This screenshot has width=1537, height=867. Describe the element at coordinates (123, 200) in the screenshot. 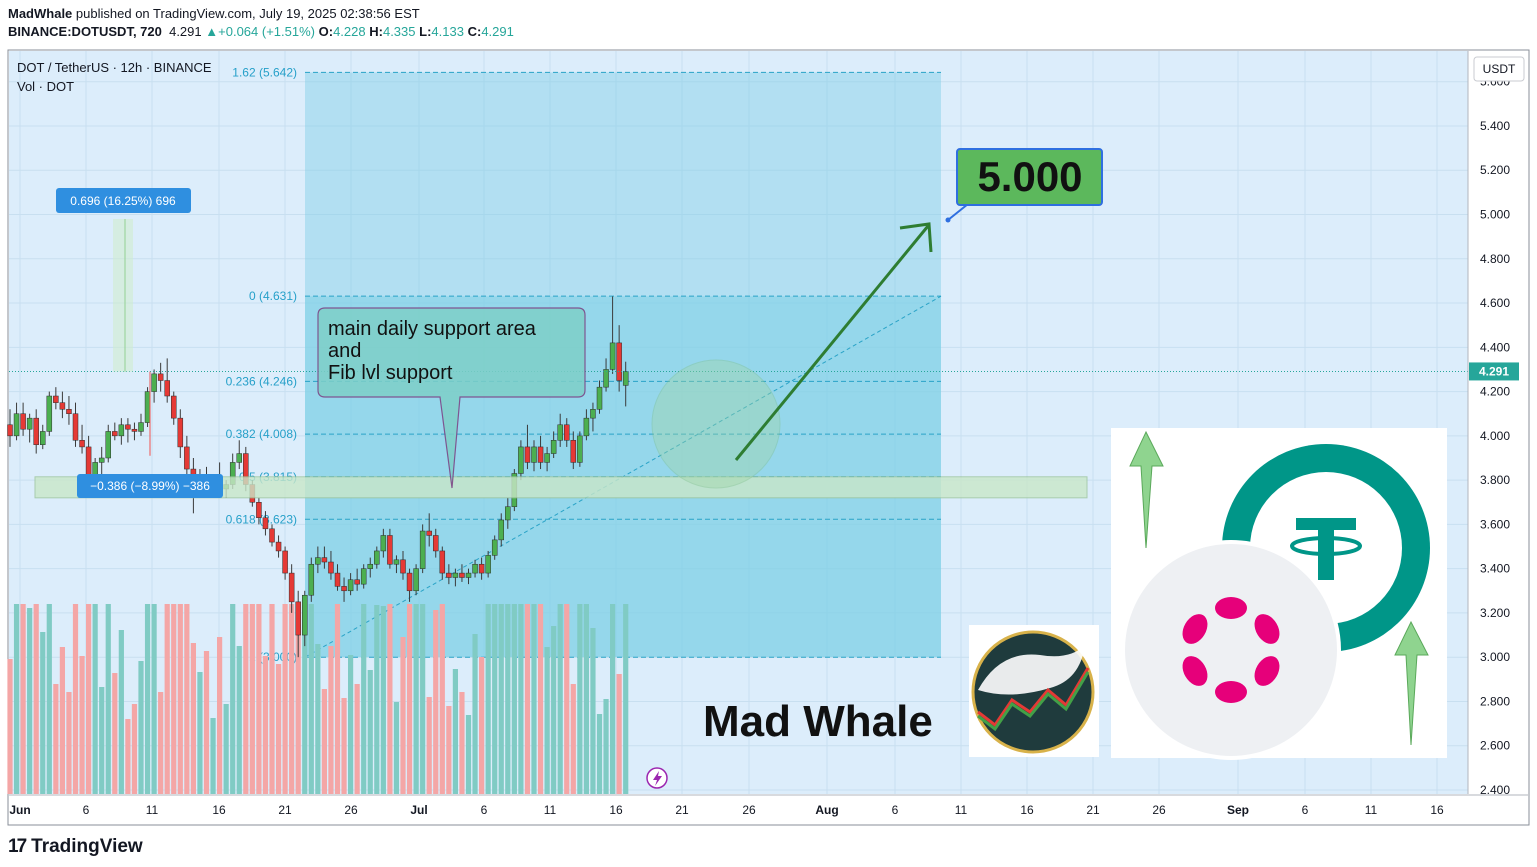

I see `measure-up-badge` at that location.